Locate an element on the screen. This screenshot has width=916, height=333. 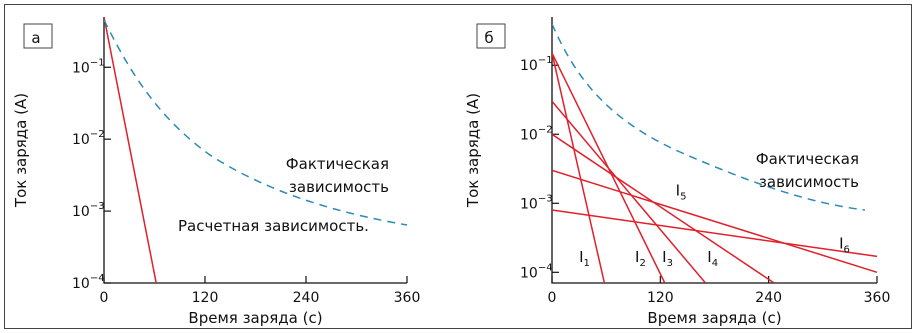
calc-line-i3 is located at coordinates (629, 191).